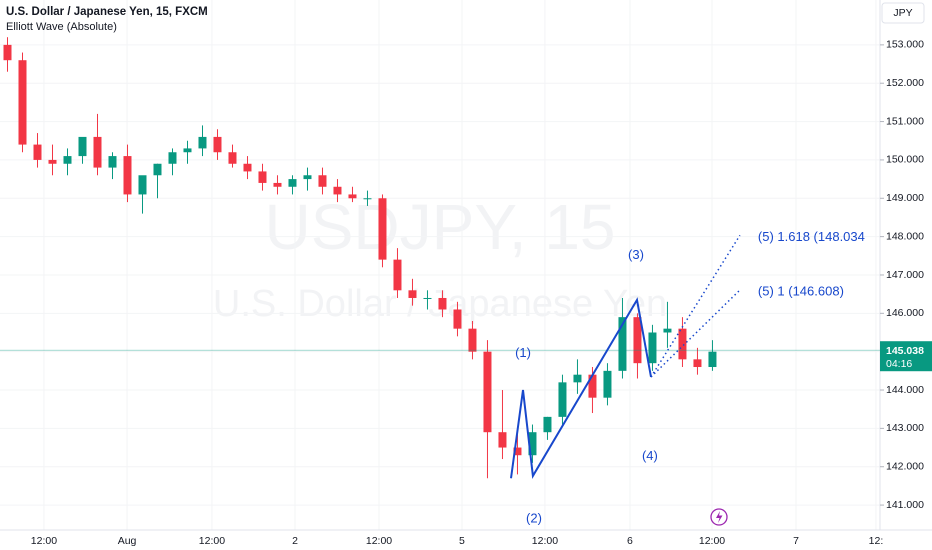  Describe the element at coordinates (636, 254) in the screenshot. I see `wave-label: (3)` at that location.